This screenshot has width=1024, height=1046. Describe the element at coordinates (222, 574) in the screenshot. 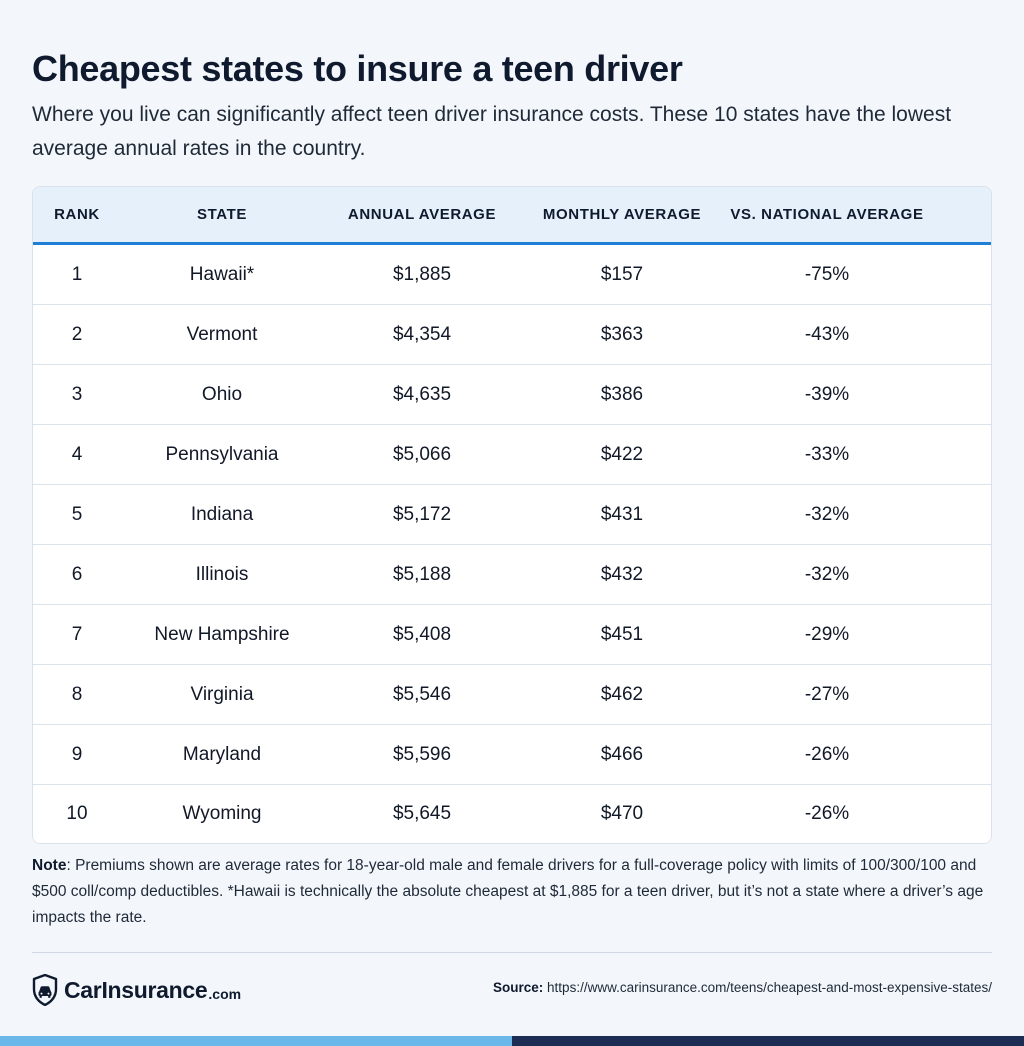

I see `cell-state: Illinois` at that location.